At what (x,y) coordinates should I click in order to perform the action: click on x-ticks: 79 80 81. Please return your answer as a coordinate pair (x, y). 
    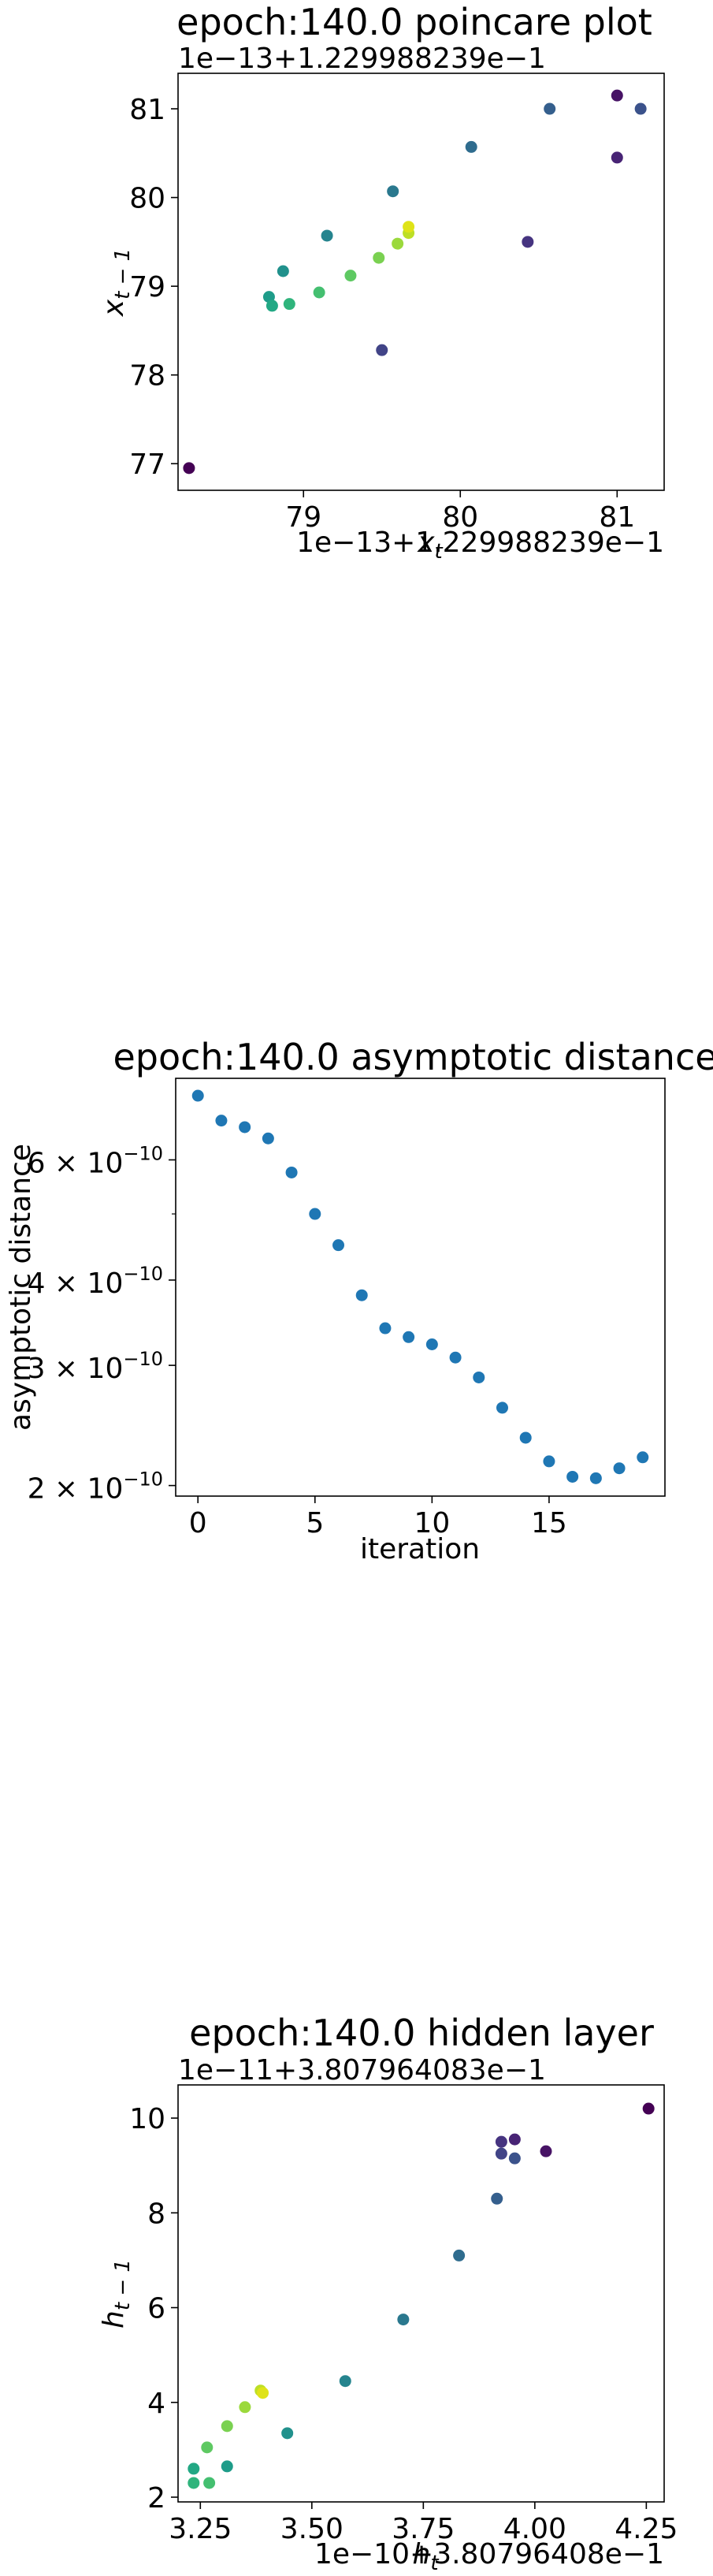
    Looking at the image, I should click on (460, 512).